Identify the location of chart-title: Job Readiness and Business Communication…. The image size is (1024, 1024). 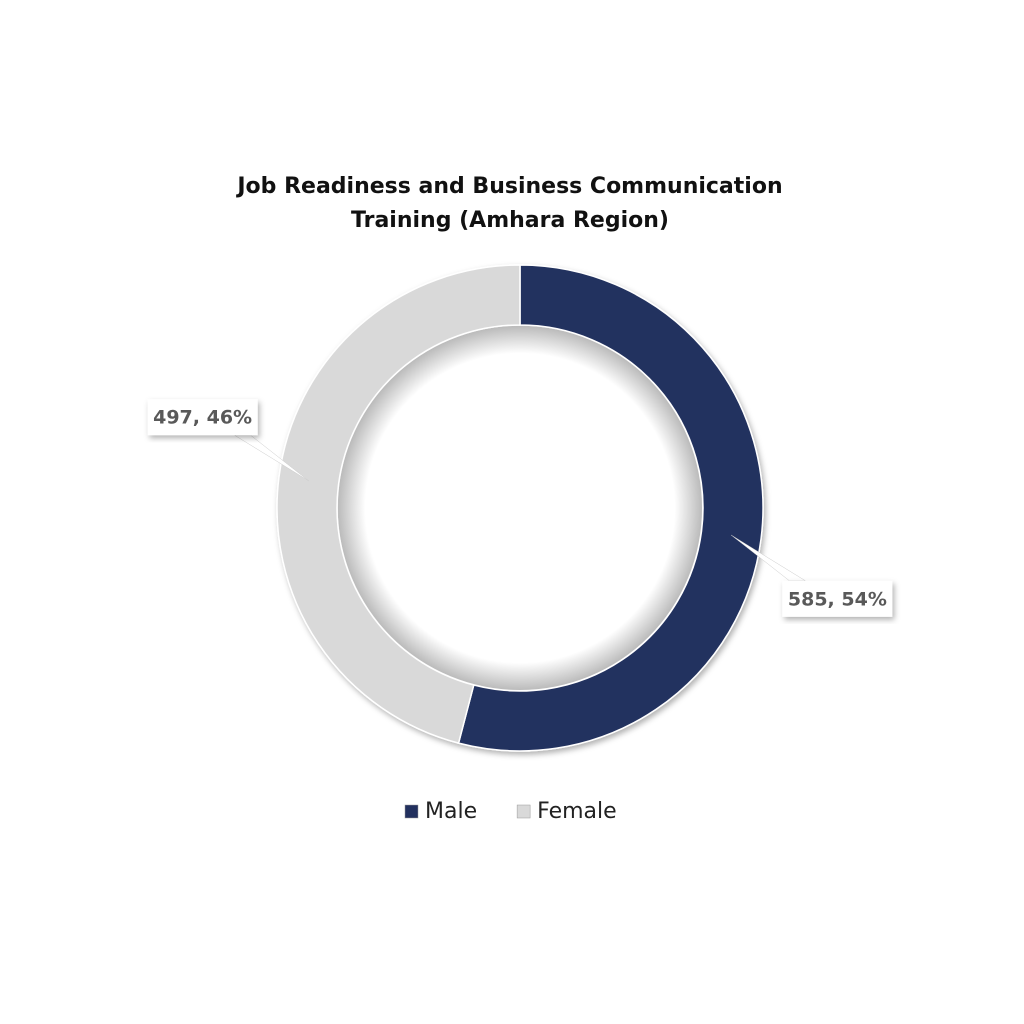
(510, 203).